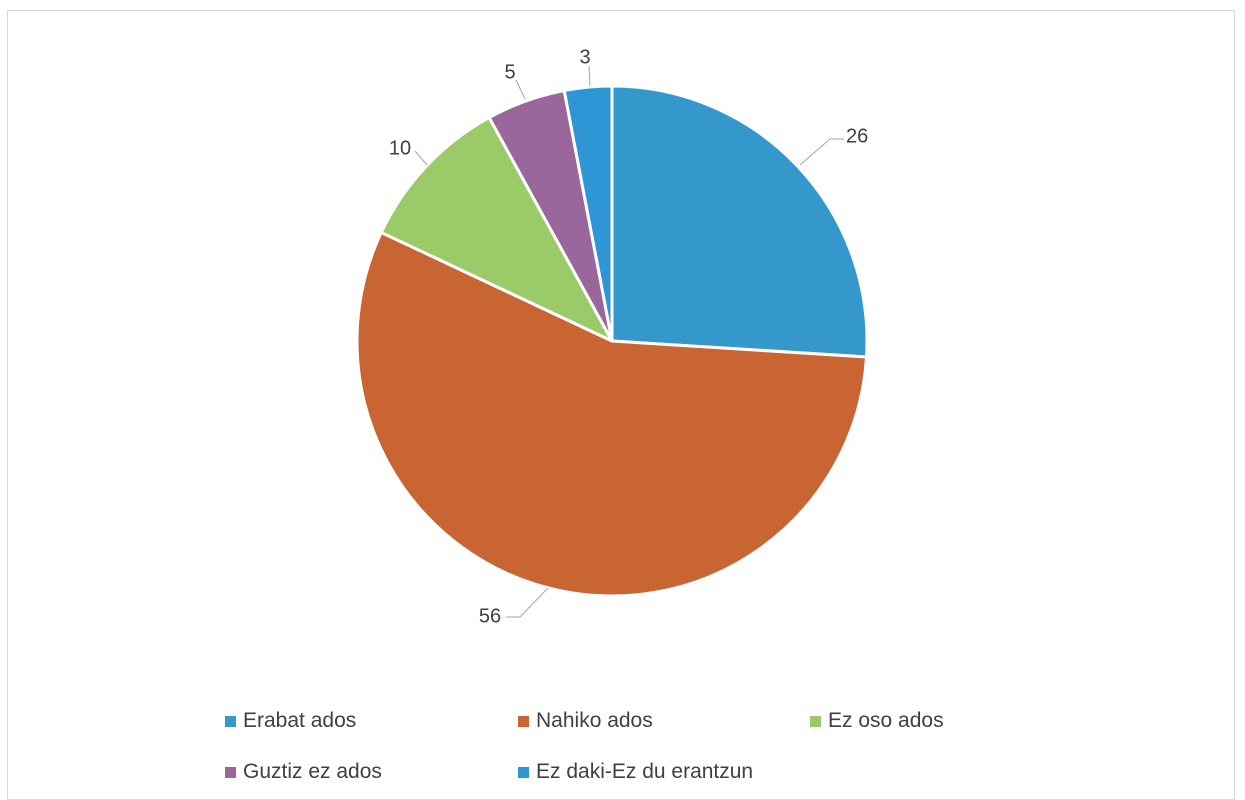  I want to click on pie-slice-ez-daki-ez-du-erantzun, so click(588, 213).